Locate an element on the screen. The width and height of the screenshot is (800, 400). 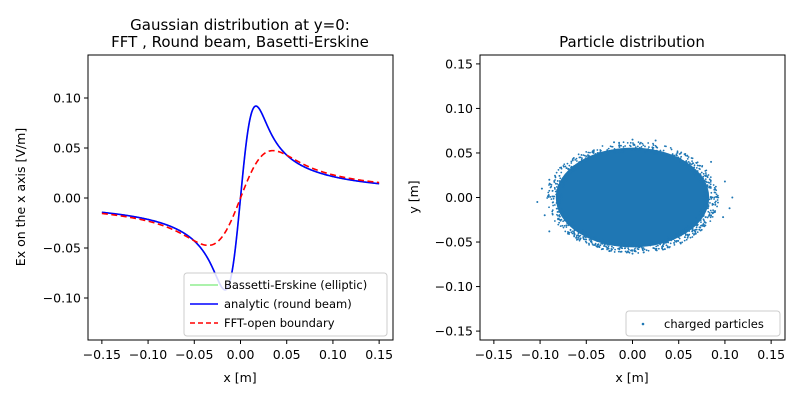
chart-title-line2: FFT , Round beam, Basetti-Erskine is located at coordinates (240, 42).